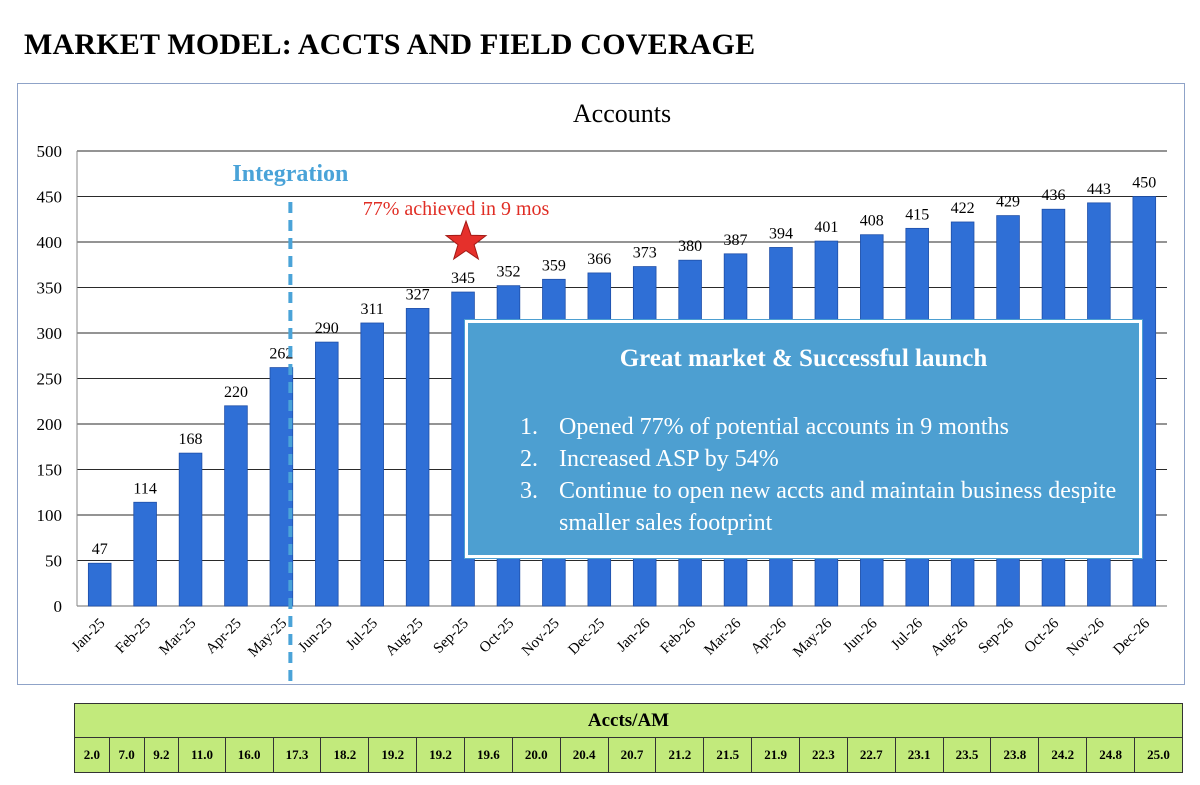 Image resolution: width=1200 pixels, height=785 pixels. Describe the element at coordinates (50, 197) in the screenshot. I see `y-tick-label: 450` at that location.